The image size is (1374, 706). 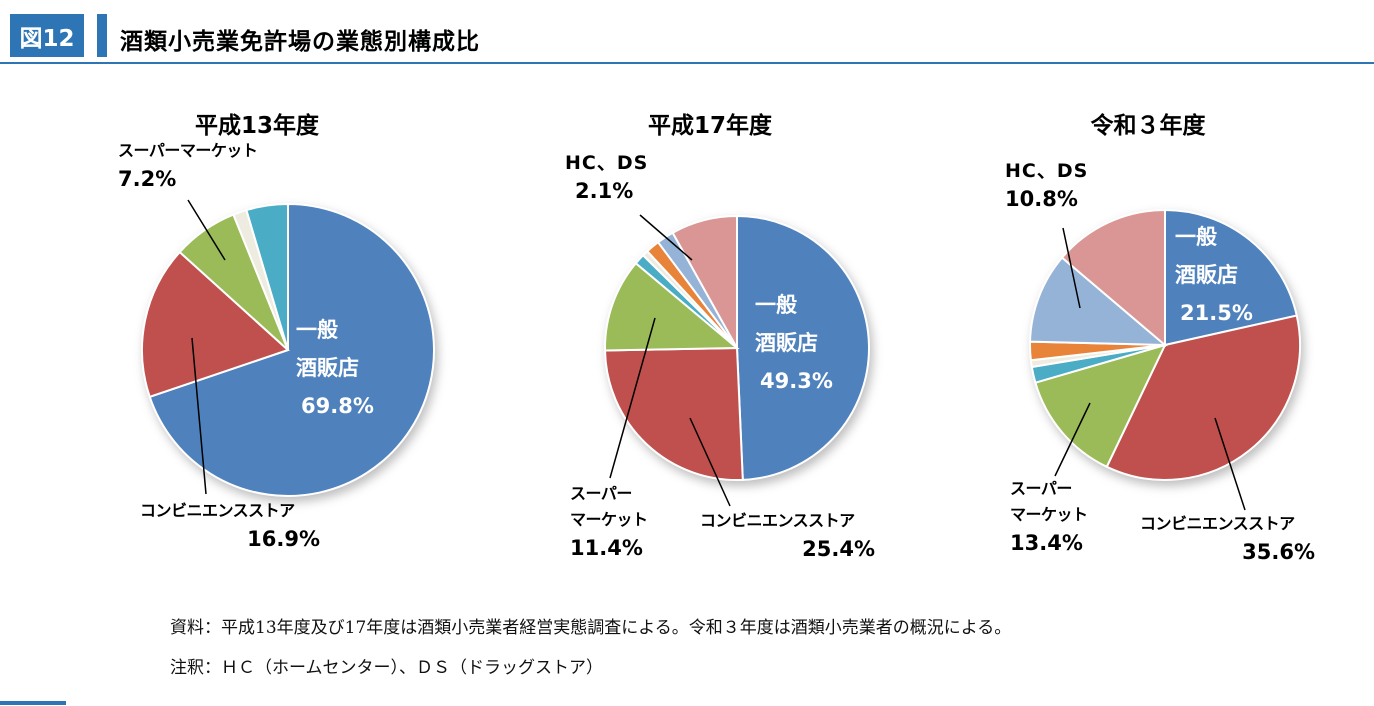 I want to click on inner-label-value: 49.3%, so click(x=796, y=381).